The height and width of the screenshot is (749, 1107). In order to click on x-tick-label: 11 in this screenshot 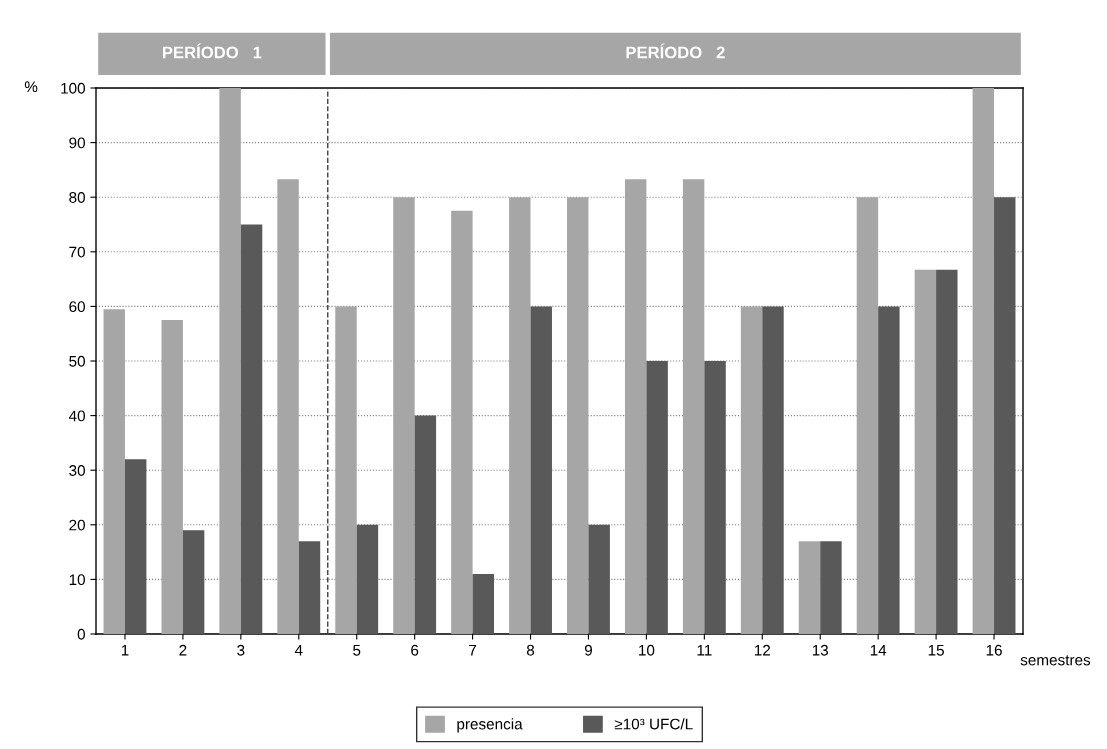, I will do `click(704, 650)`.